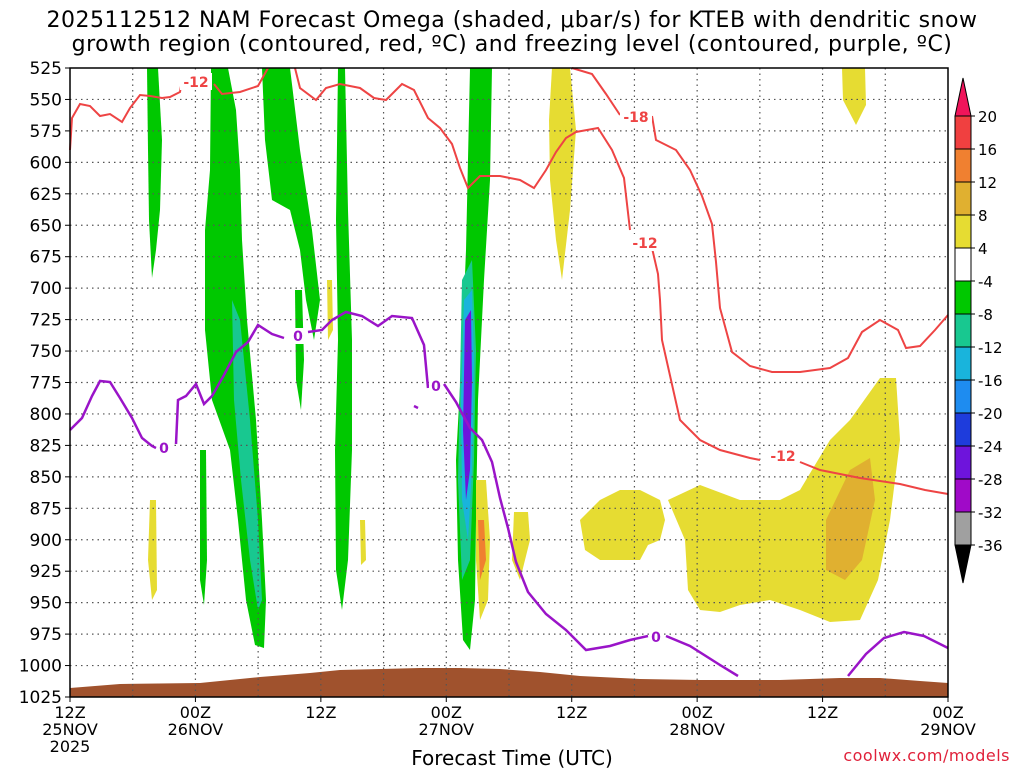 The width and height of the screenshot is (1024, 770). What do you see at coordinates (46, 163) in the screenshot?
I see `y-tick-label: 600` at bounding box center [46, 163].